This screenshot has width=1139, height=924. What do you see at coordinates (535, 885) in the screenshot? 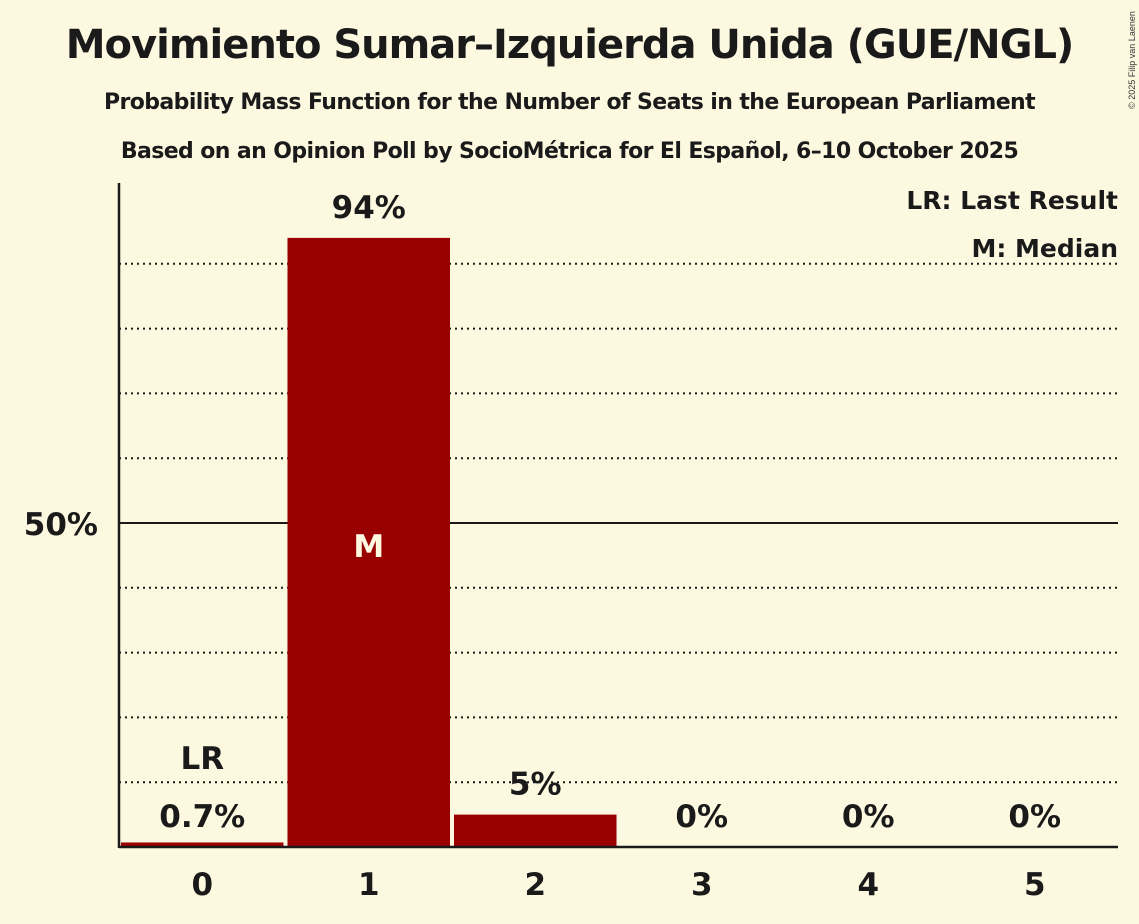
I see `x-tick-label: 2` at bounding box center [535, 885].